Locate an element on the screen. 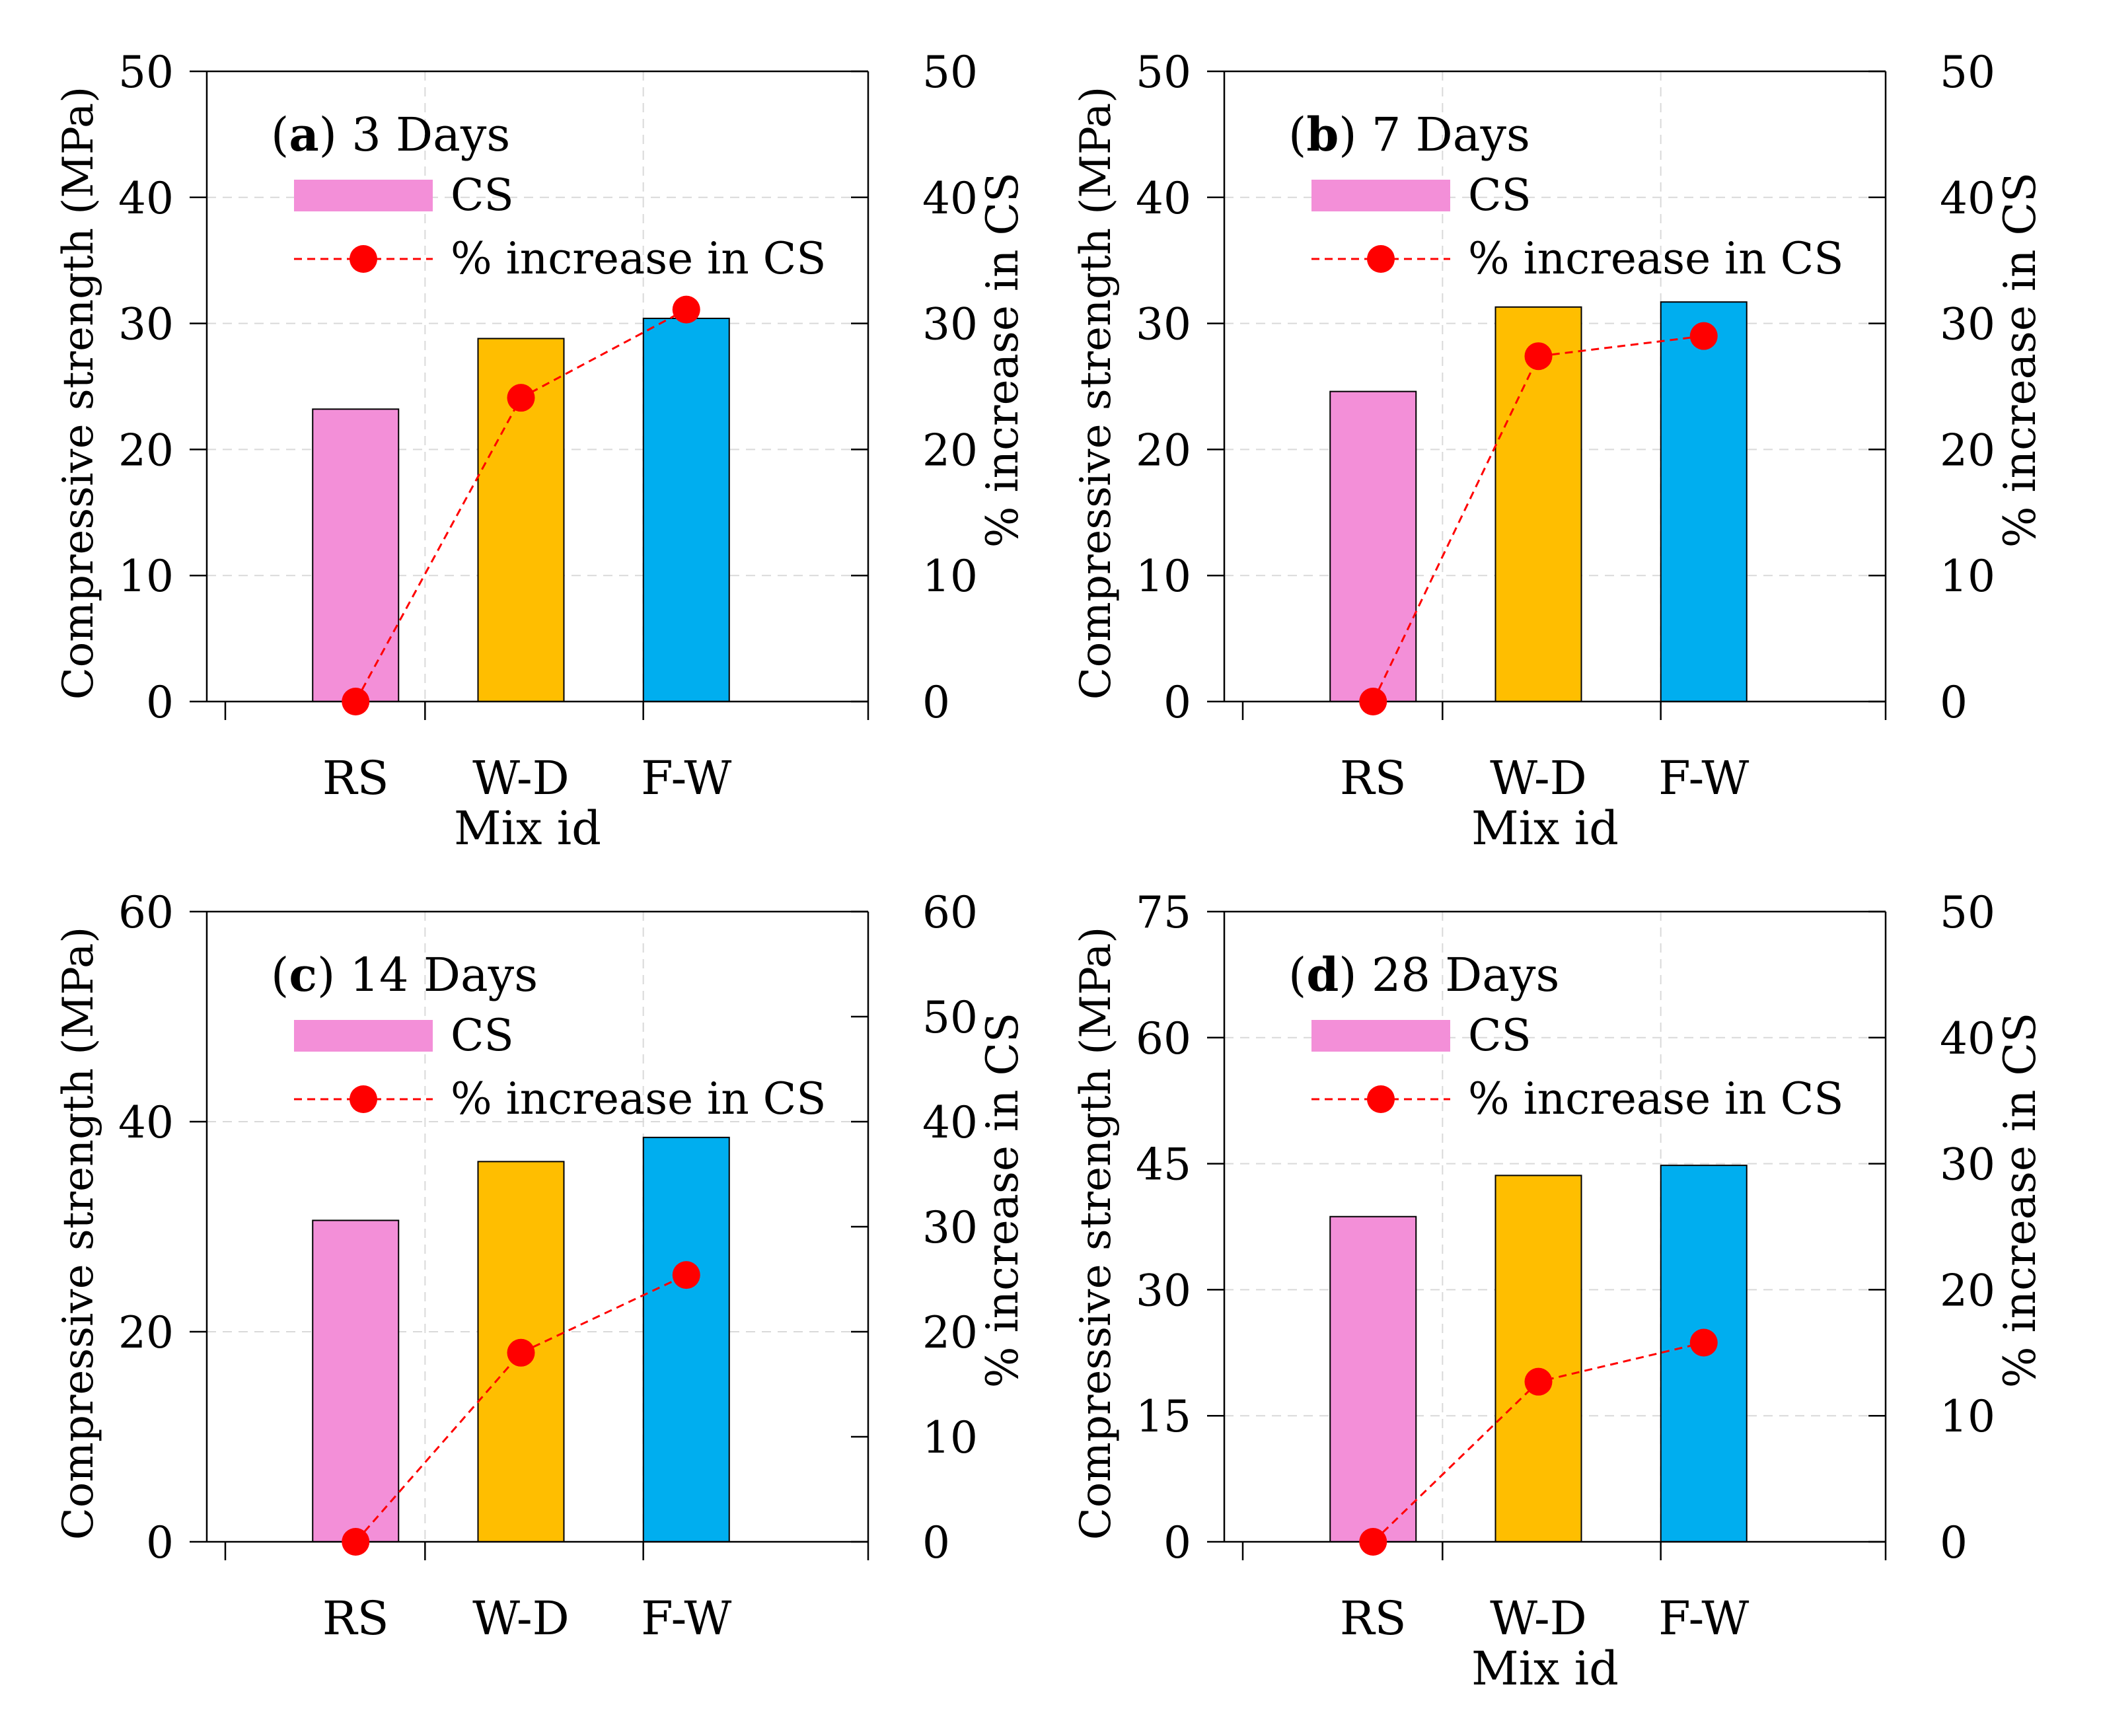 The width and height of the screenshot is (2101, 1736). panel-title: (c) 14 Days is located at coordinates (404, 974).